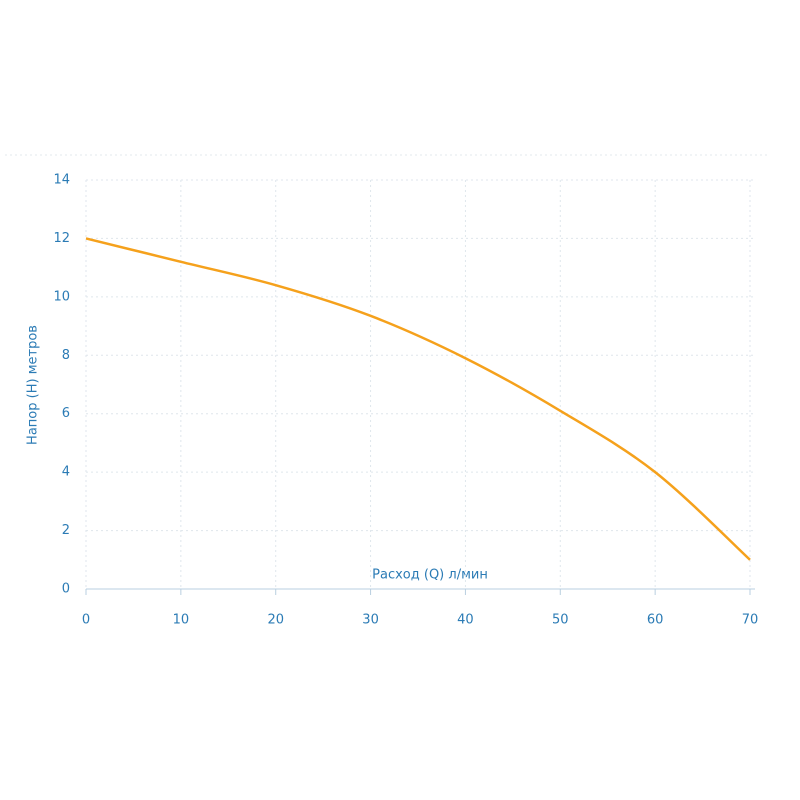 The image size is (800, 800). What do you see at coordinates (86, 620) in the screenshot?
I see `x-tick-label: 0` at bounding box center [86, 620].